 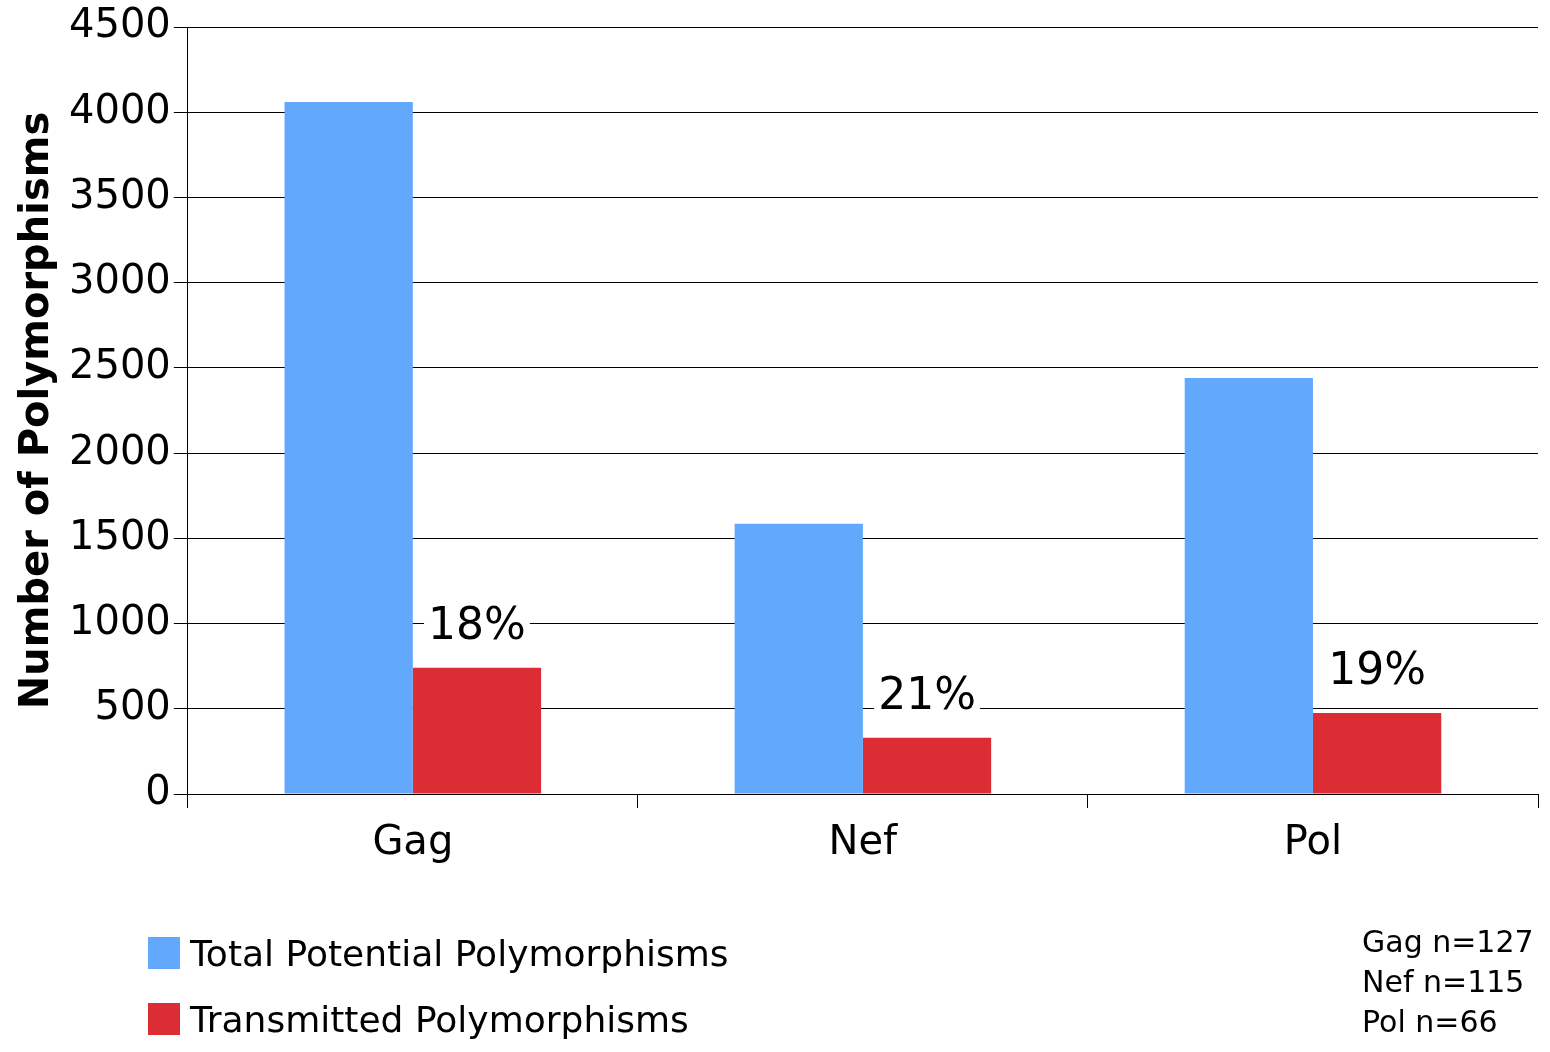 What do you see at coordinates (120, 279) in the screenshot?
I see `y-tick-label: 3000` at bounding box center [120, 279].